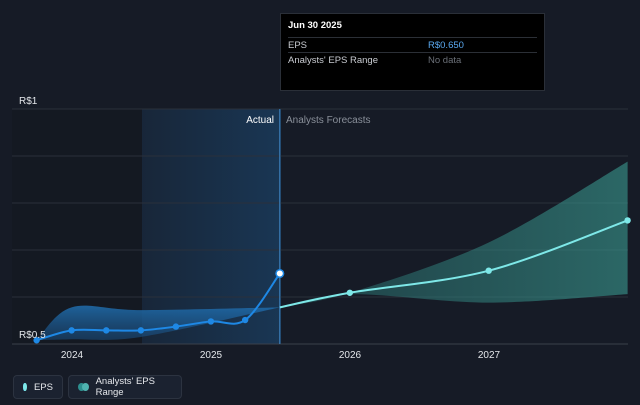 The height and width of the screenshot is (405, 640). What do you see at coordinates (298, 45) in the screenshot?
I see `tooltip-key: EPS` at bounding box center [298, 45].